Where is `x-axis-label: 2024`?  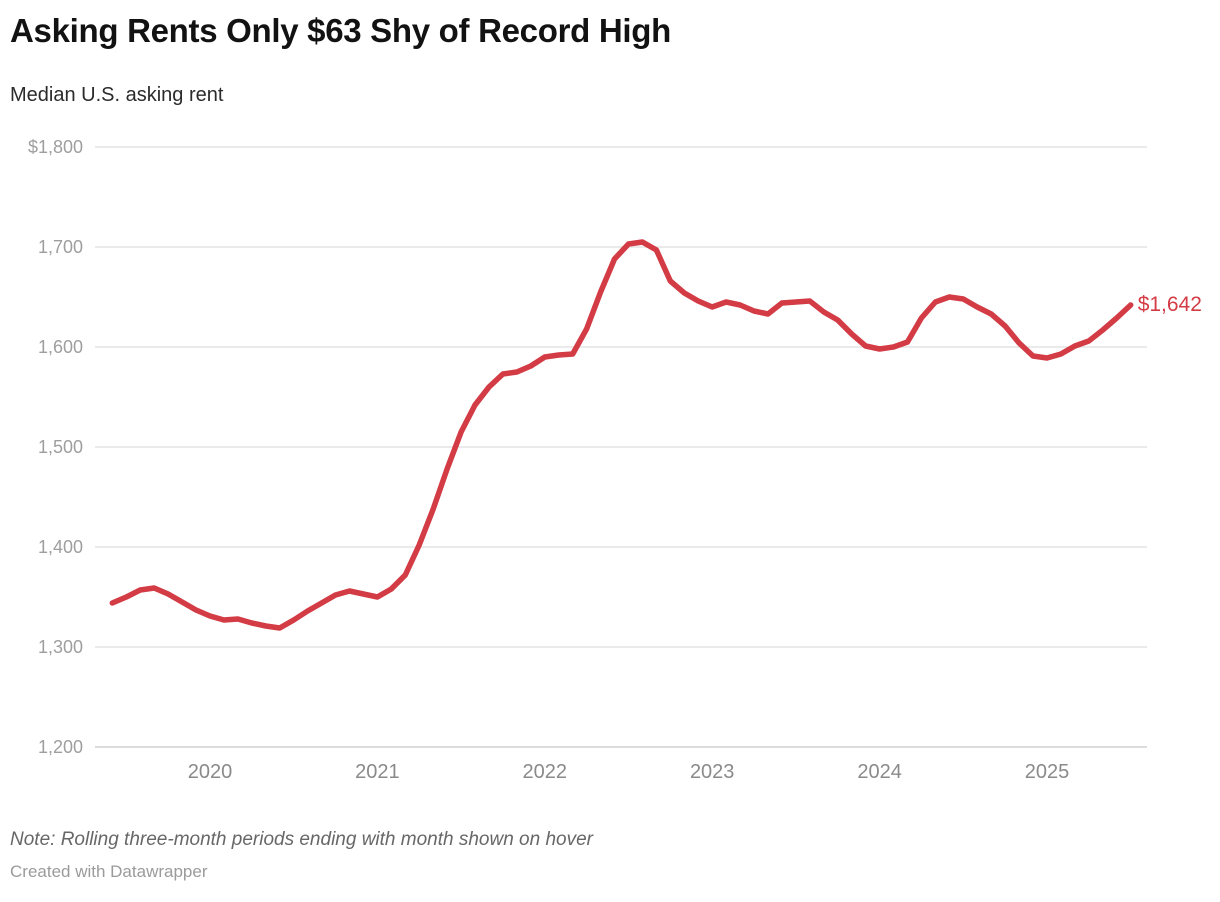
x-axis-label: 2024 is located at coordinates (879, 772).